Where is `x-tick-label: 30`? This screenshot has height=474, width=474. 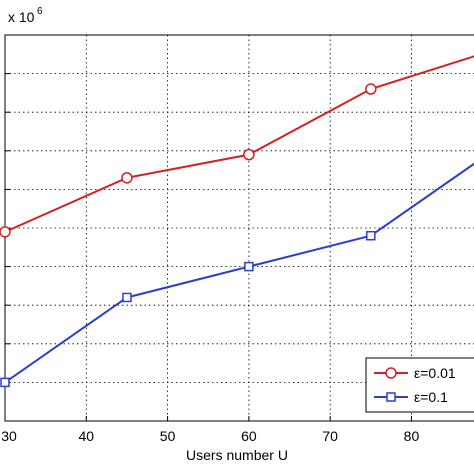
x-tick-label: 30 is located at coordinates (9, 436).